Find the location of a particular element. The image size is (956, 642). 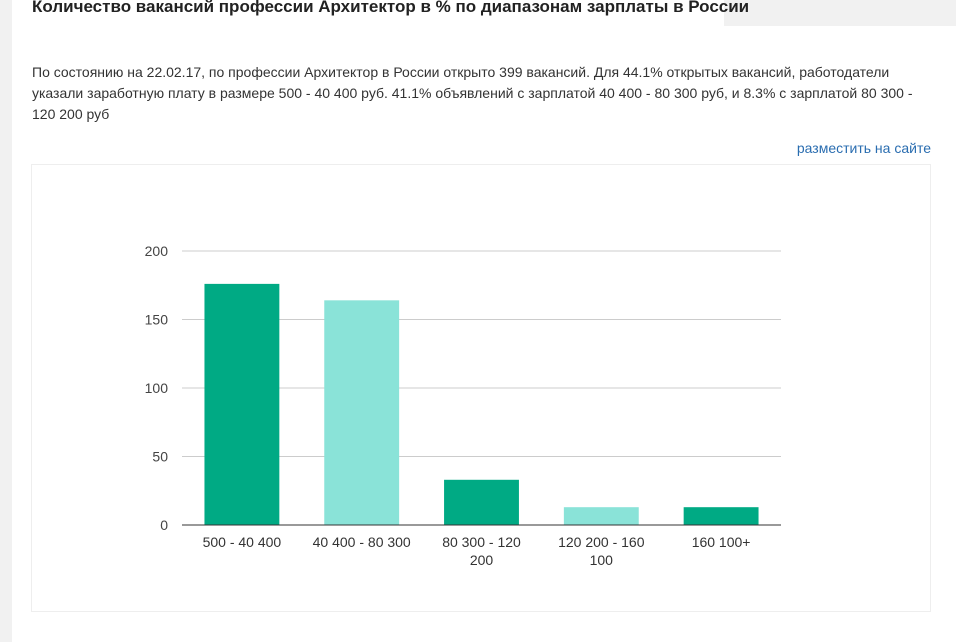

x-tick-label: 160 100+ is located at coordinates (721, 542).